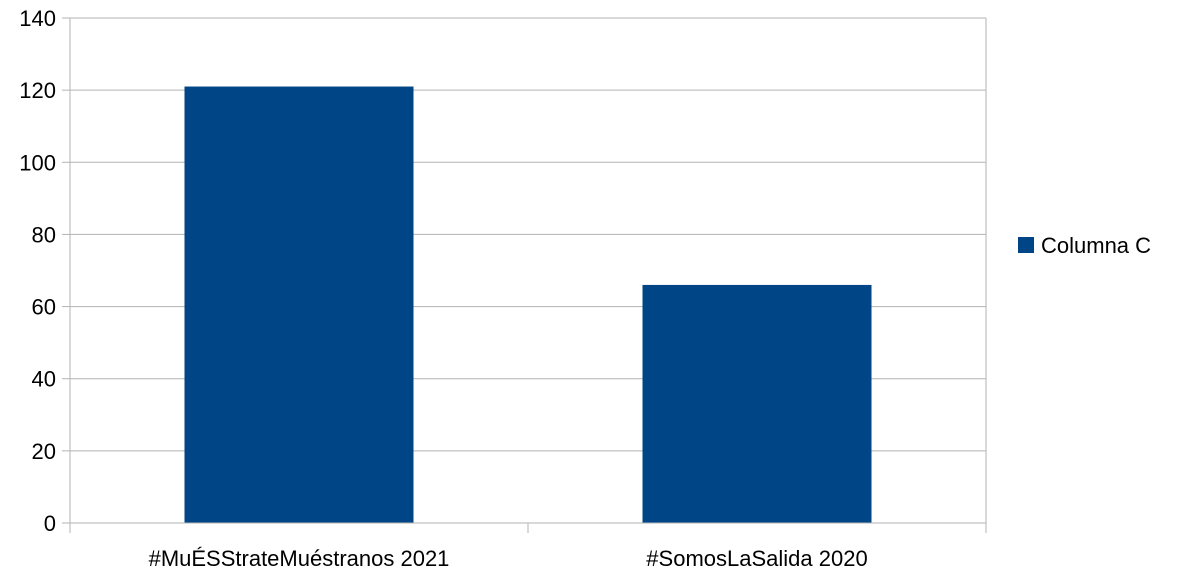  Describe the element at coordinates (44, 307) in the screenshot. I see `y-tick-label: 60` at that location.